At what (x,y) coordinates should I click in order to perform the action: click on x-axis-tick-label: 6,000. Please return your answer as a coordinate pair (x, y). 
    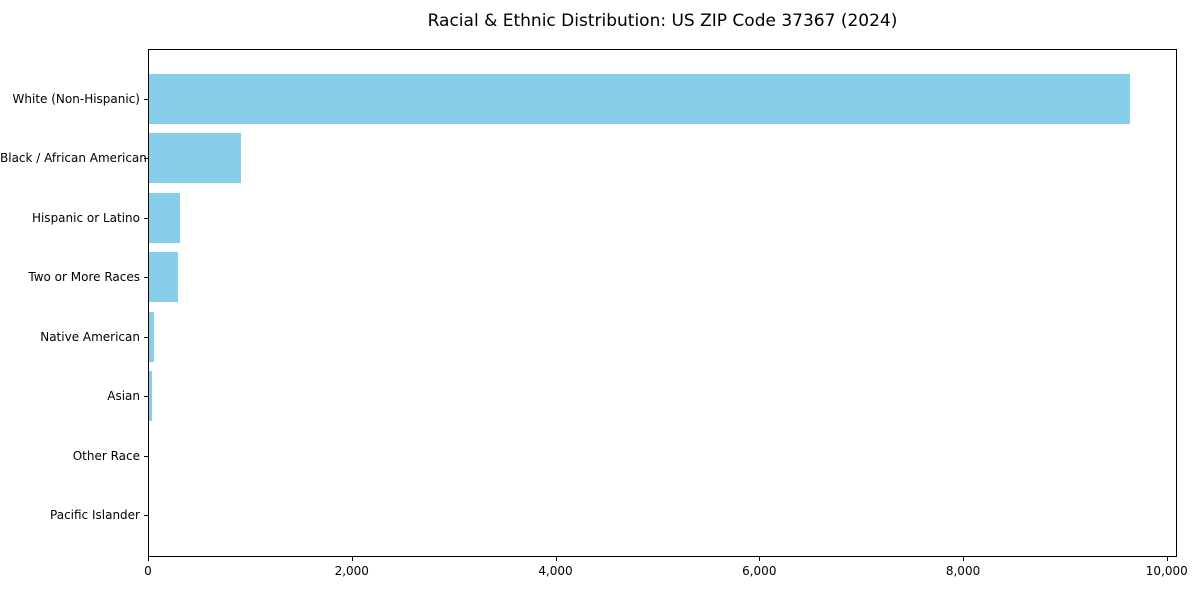
    Looking at the image, I should click on (759, 571).